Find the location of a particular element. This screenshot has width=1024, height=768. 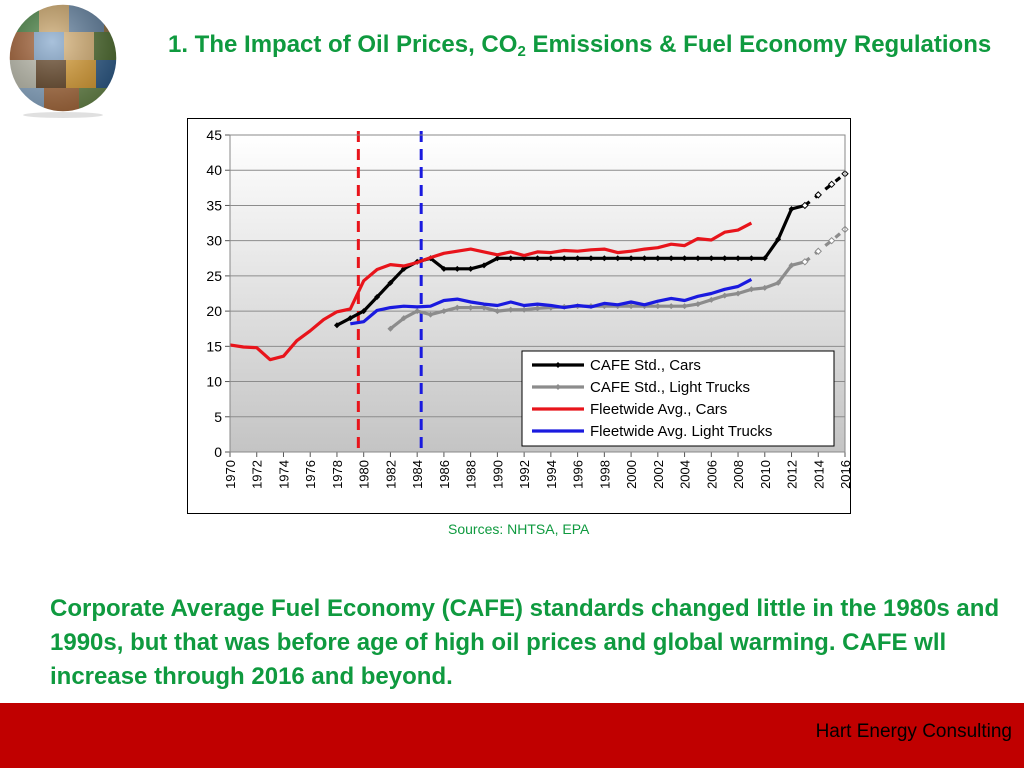

x-tick-label: 1992 is located at coordinates (524, 474).